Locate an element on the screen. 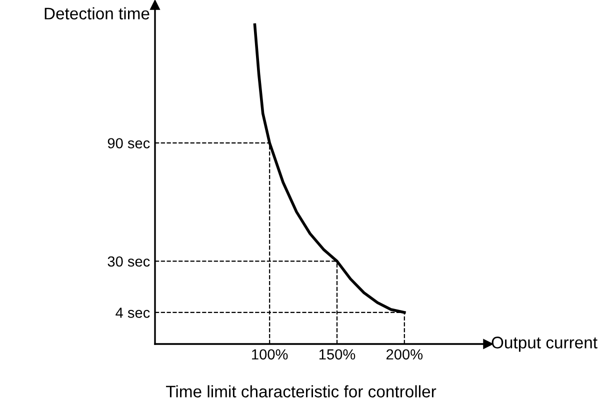 Image resolution: width=602 pixels, height=409 pixels. y-tick-label: 4 sec is located at coordinates (133, 313).